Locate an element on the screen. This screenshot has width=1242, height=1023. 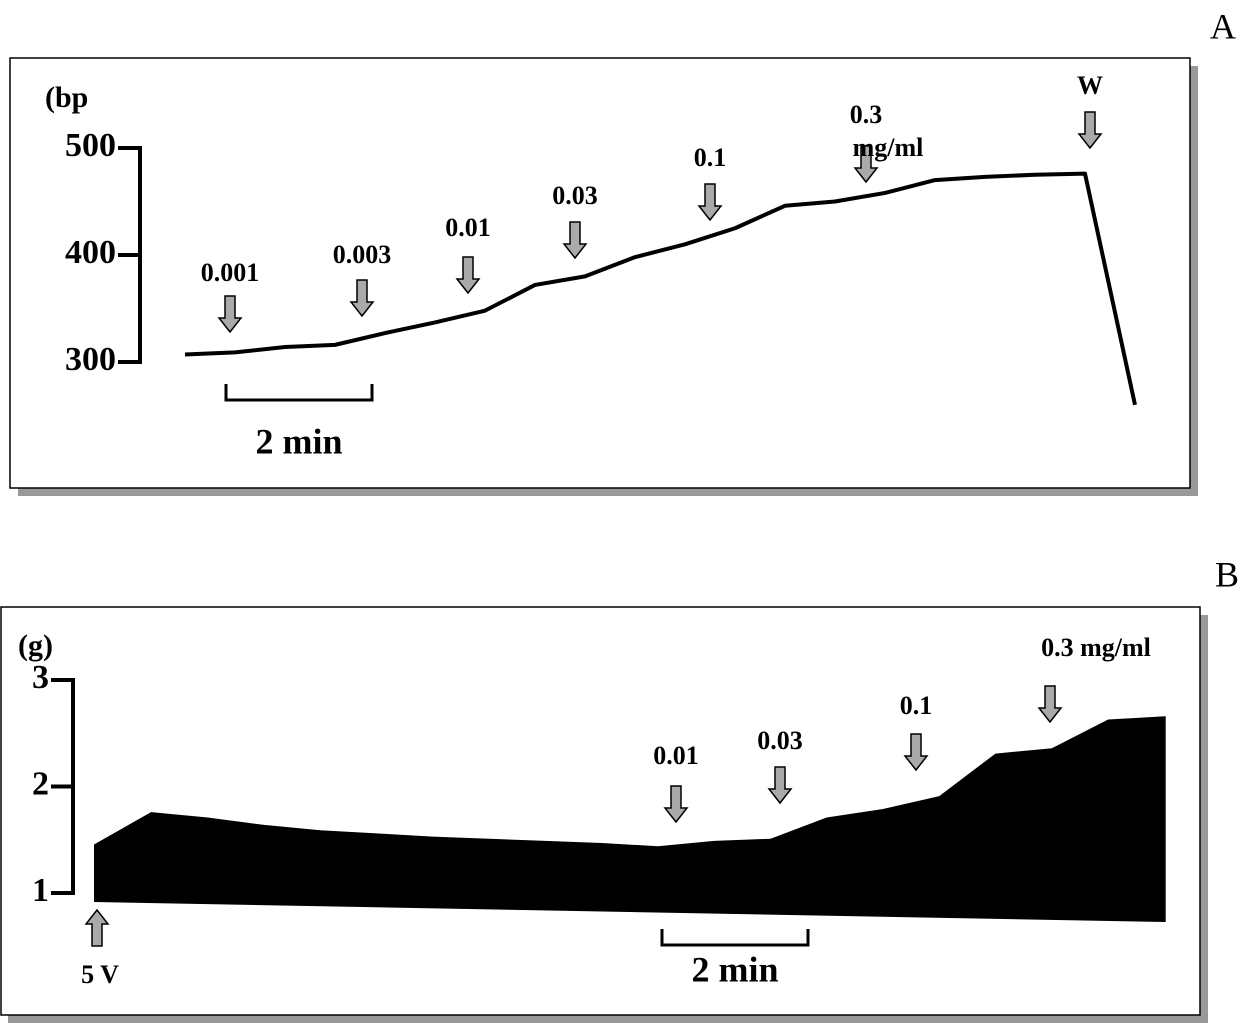
annotation: 5 V is located at coordinates (100, 974).